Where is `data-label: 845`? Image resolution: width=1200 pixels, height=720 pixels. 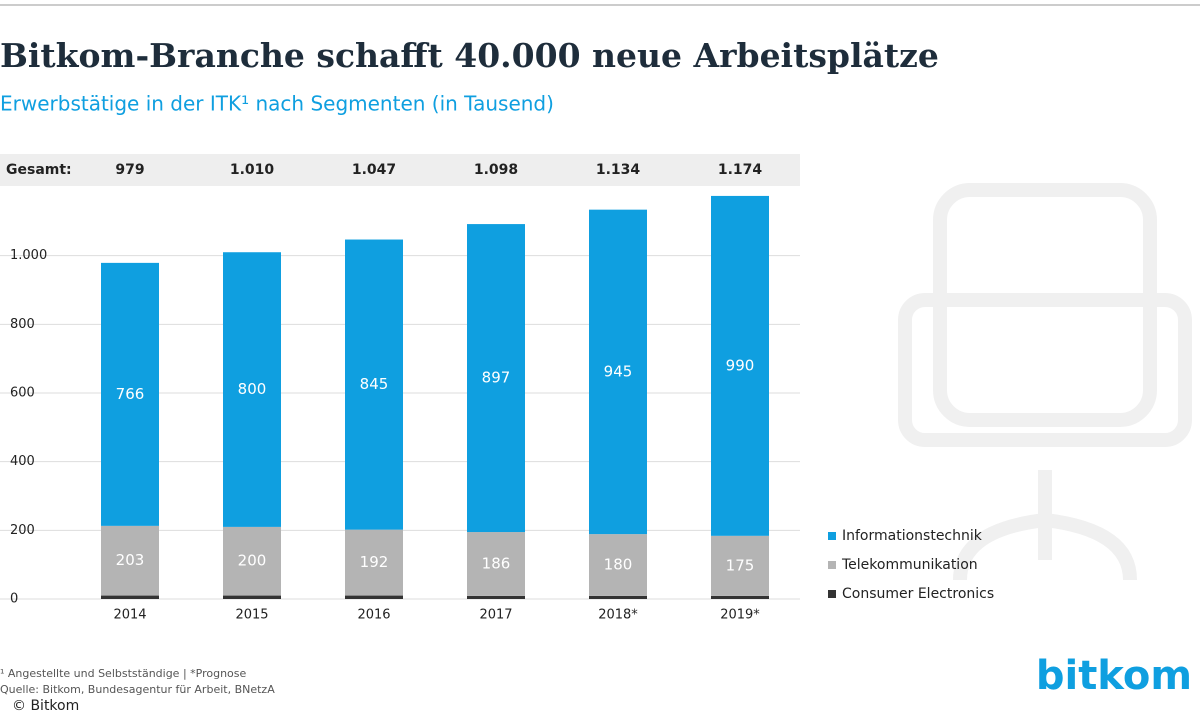
data-label: 845 is located at coordinates (374, 384).